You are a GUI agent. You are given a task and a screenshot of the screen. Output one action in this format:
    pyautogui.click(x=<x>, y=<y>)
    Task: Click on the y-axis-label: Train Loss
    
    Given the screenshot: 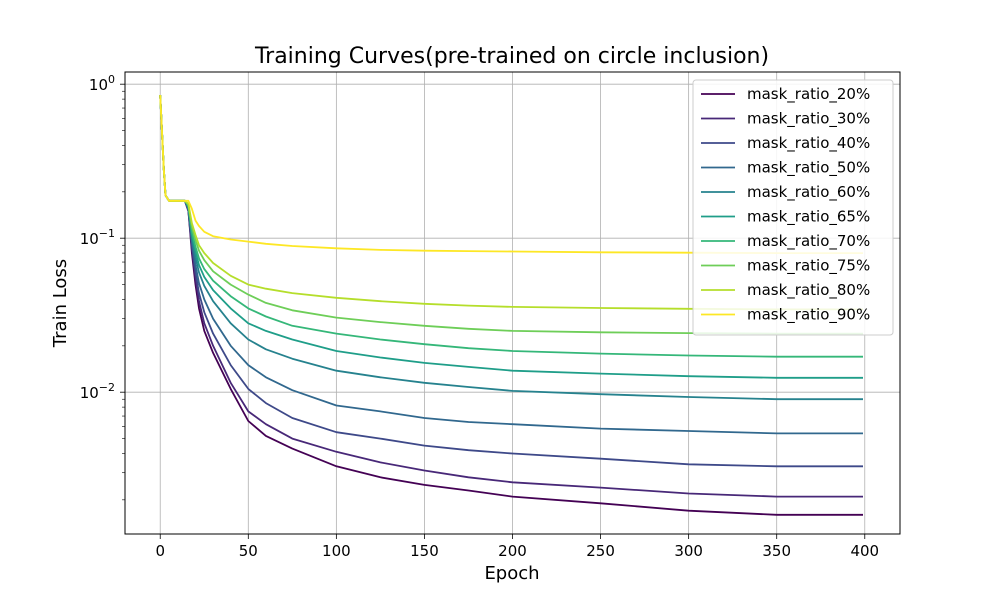 What is the action you would take?
    pyautogui.click(x=60, y=303)
    